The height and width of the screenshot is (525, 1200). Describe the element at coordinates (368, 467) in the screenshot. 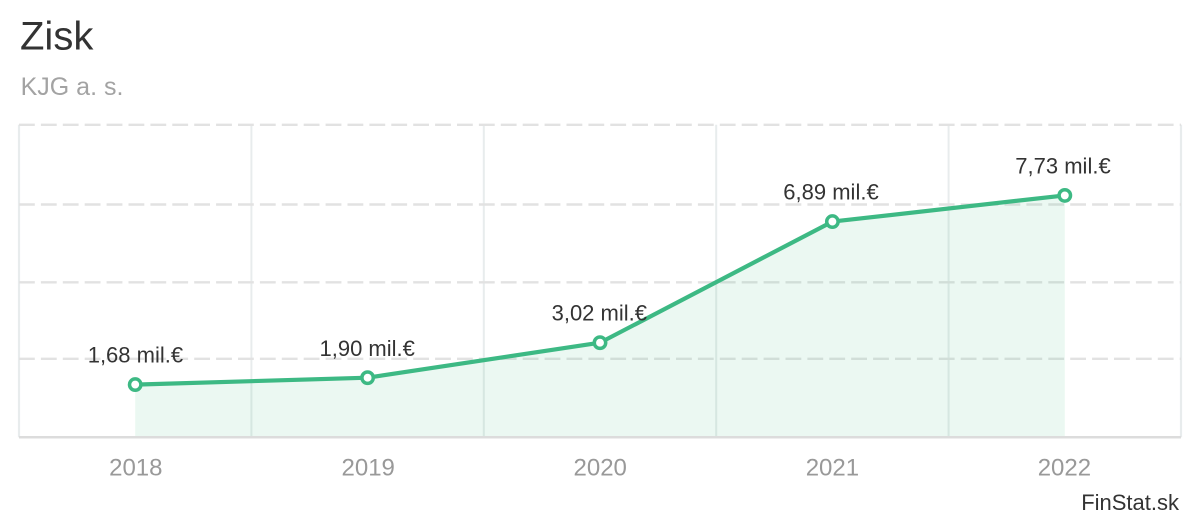

I see `svg-text: 2019` at that location.